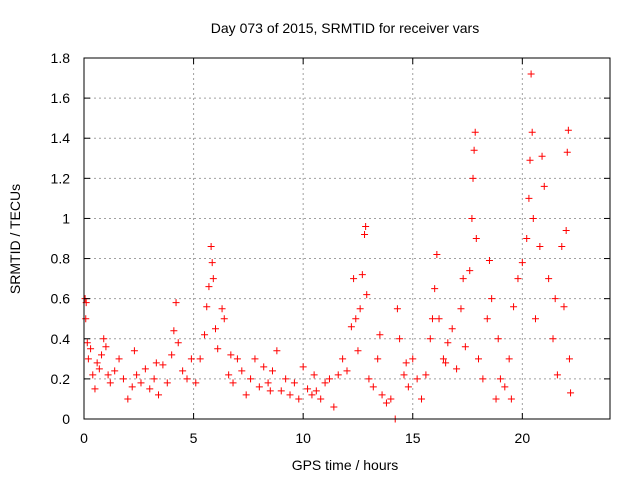 The height and width of the screenshot is (480, 640). I want to click on y-tick-label: 0.4, so click(61, 339).